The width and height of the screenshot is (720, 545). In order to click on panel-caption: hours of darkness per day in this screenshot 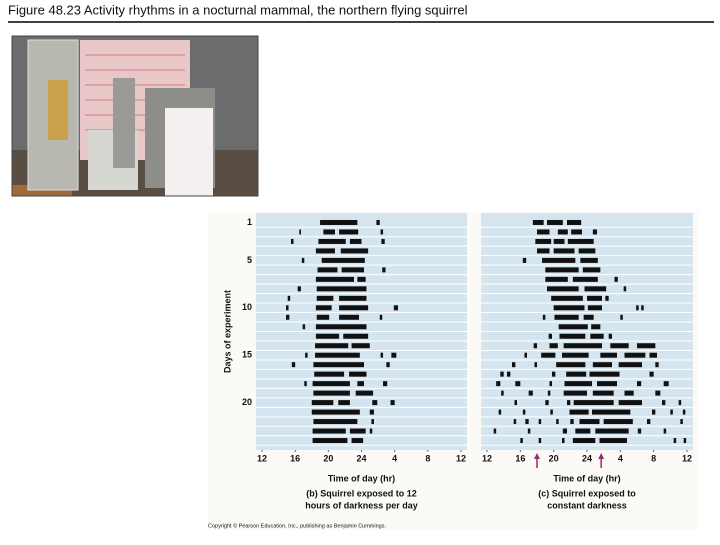, I will do `click(361, 505)`.